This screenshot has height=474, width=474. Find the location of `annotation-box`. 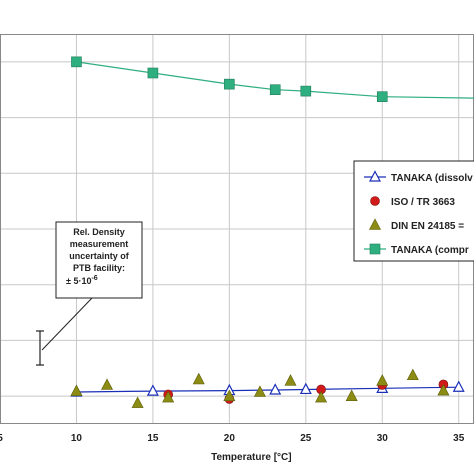

annotation-box is located at coordinates (99, 260).